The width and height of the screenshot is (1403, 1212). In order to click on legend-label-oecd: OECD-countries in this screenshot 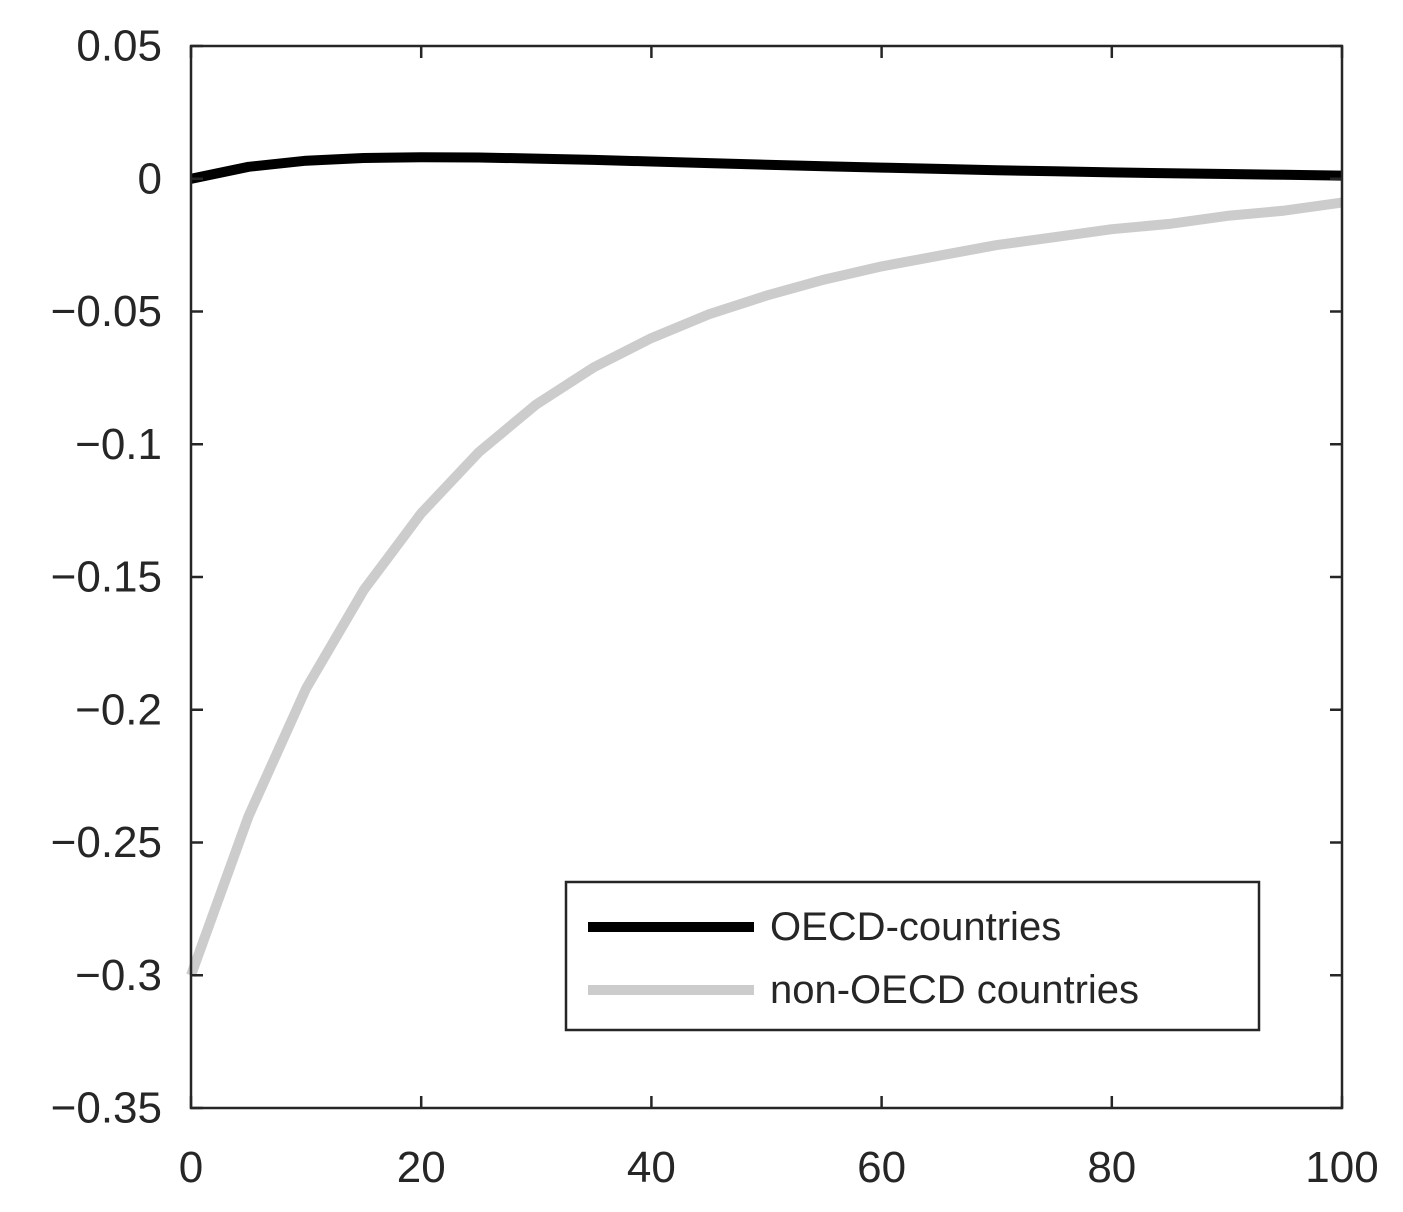, I will do `click(915, 927)`.